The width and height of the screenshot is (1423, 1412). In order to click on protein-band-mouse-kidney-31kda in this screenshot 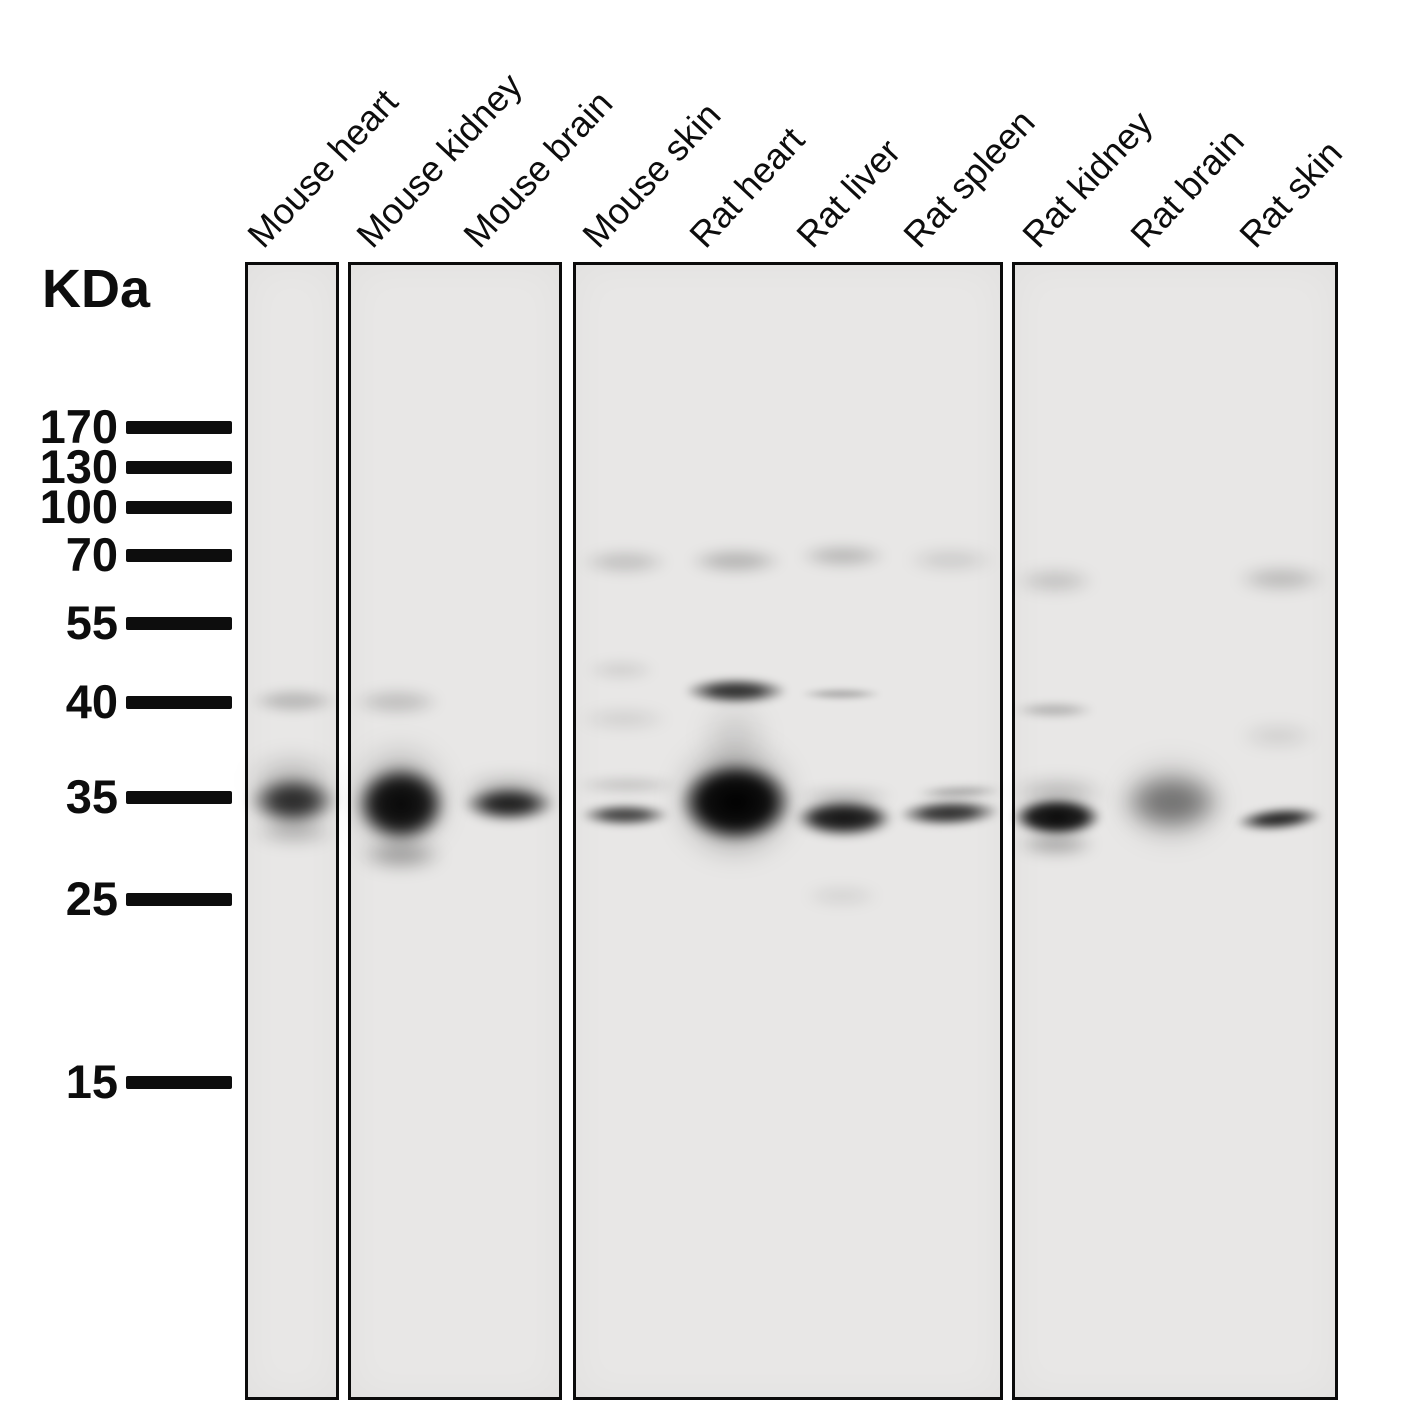, I will do `click(401, 855)`.